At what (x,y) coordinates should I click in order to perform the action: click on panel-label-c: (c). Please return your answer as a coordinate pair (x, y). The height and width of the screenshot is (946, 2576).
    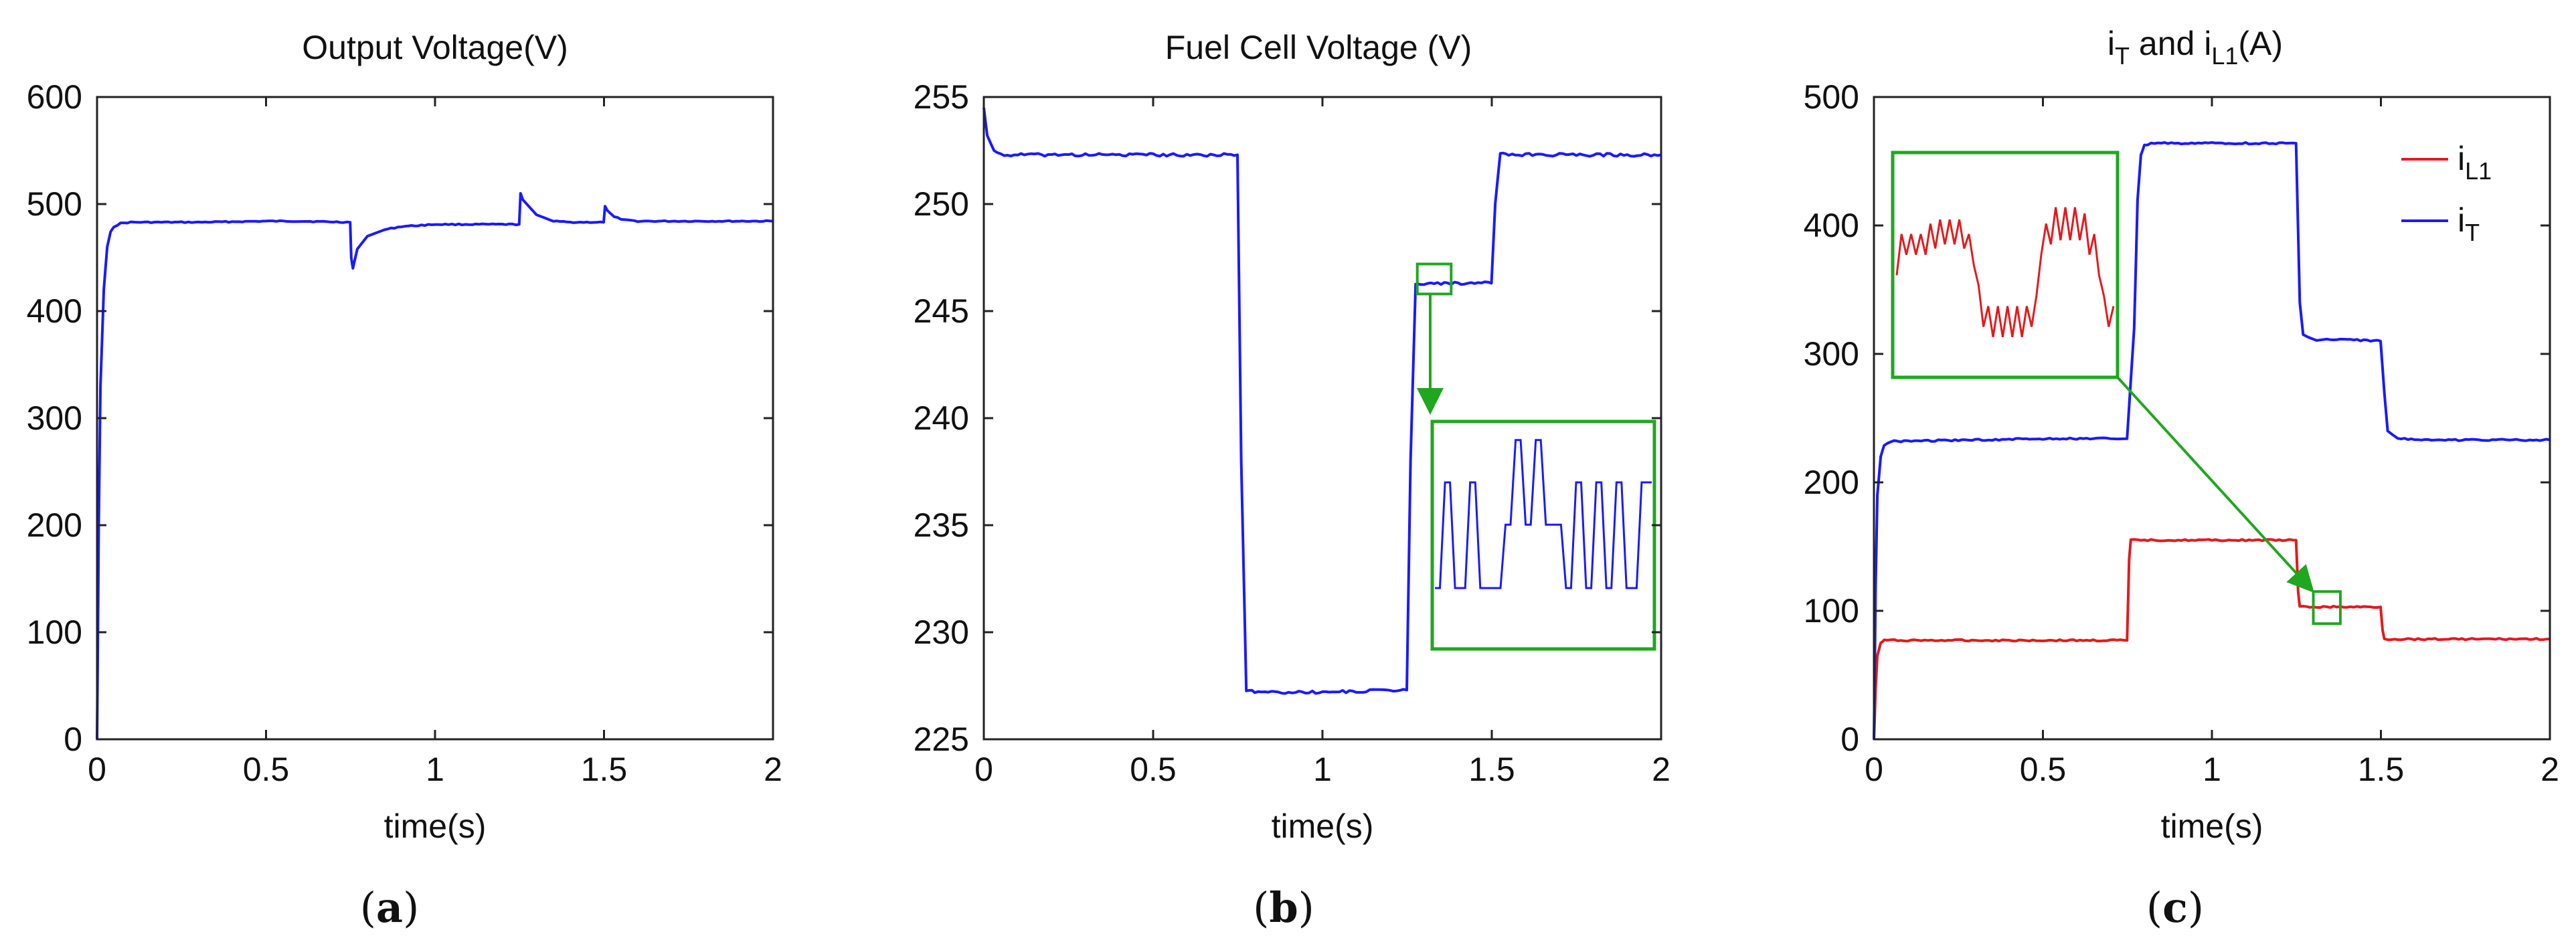
    Looking at the image, I should click on (2175, 907).